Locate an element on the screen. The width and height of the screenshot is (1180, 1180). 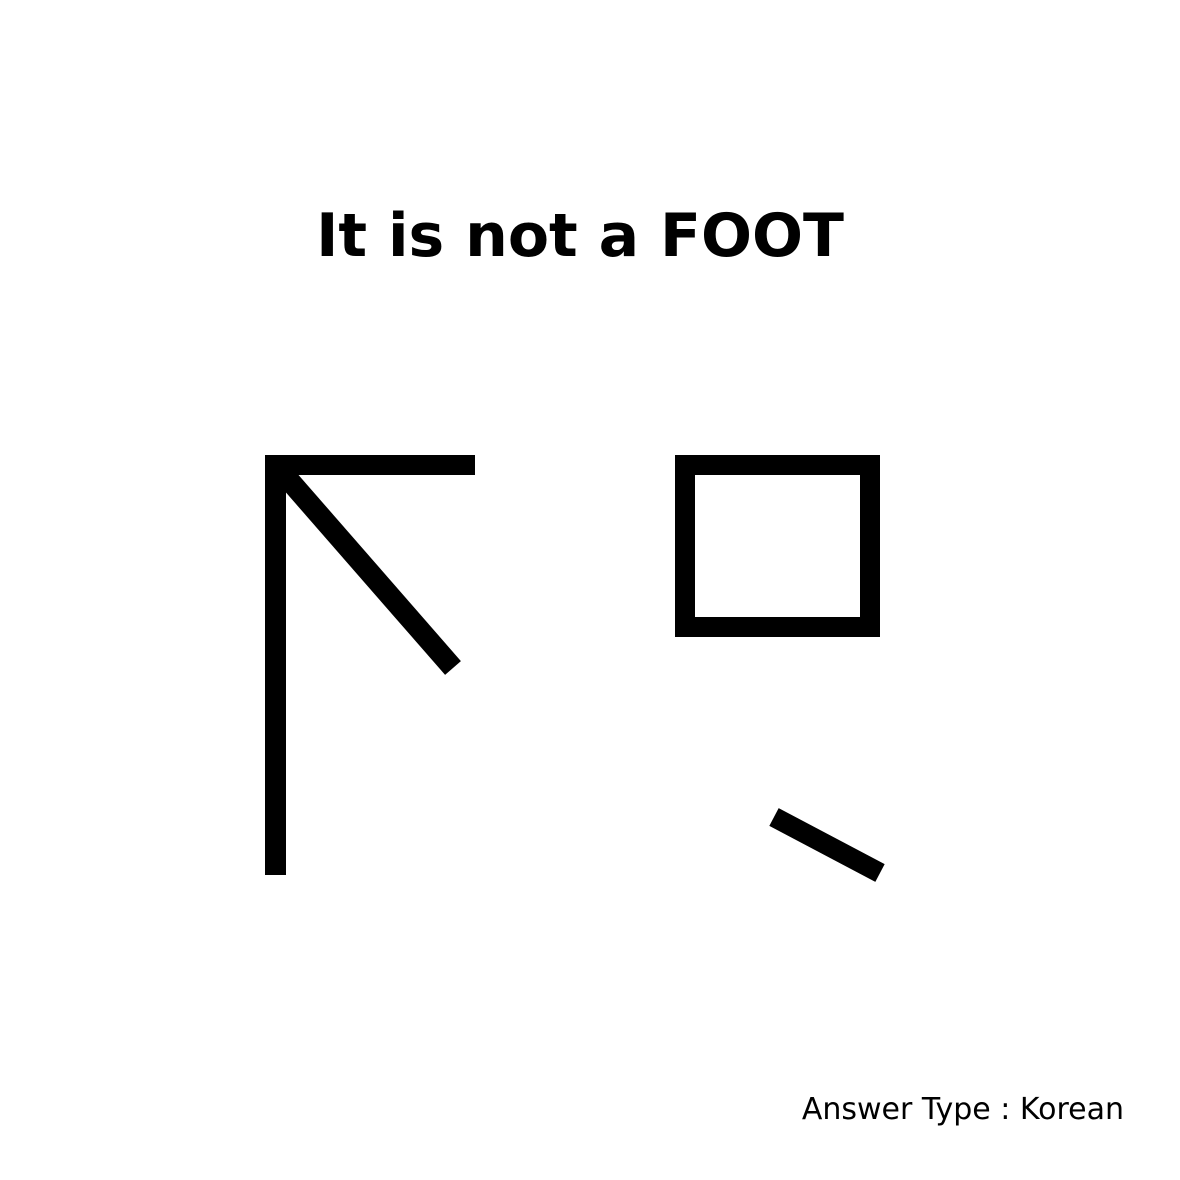
stroke-short-slash is located at coordinates (827, 845).